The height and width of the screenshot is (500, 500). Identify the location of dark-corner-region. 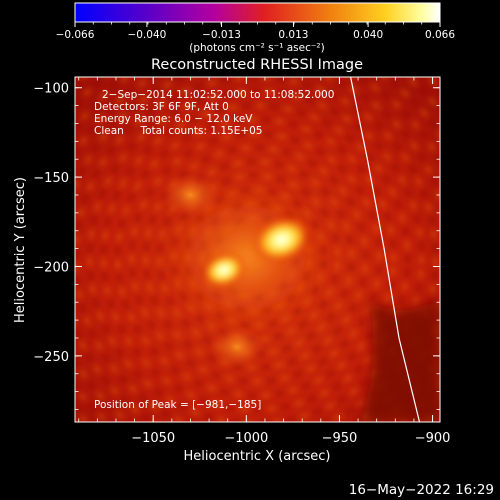
(400, 361).